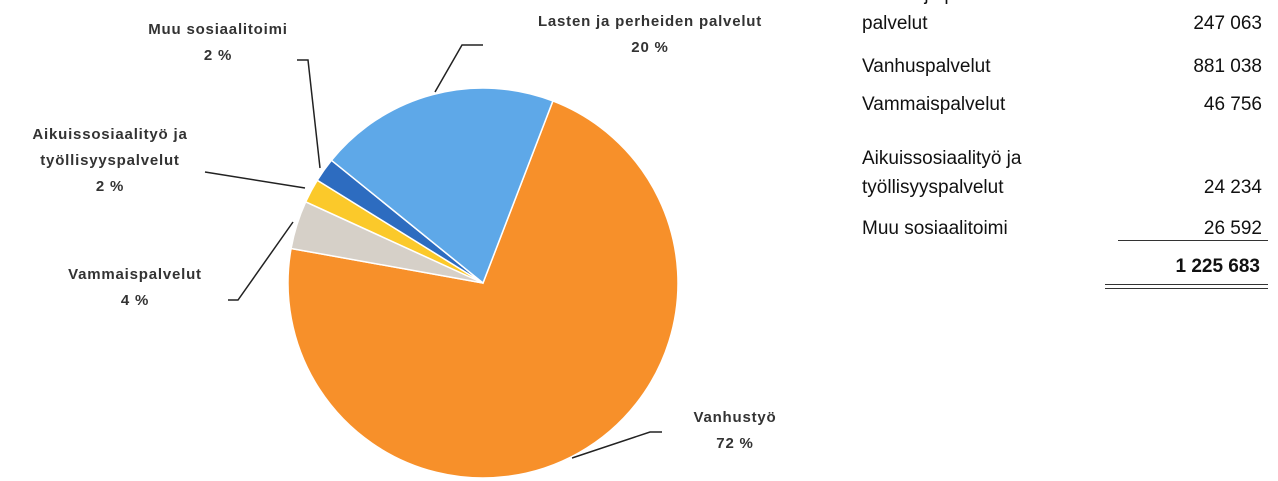  I want to click on row-value: 26 592, so click(1232, 228).